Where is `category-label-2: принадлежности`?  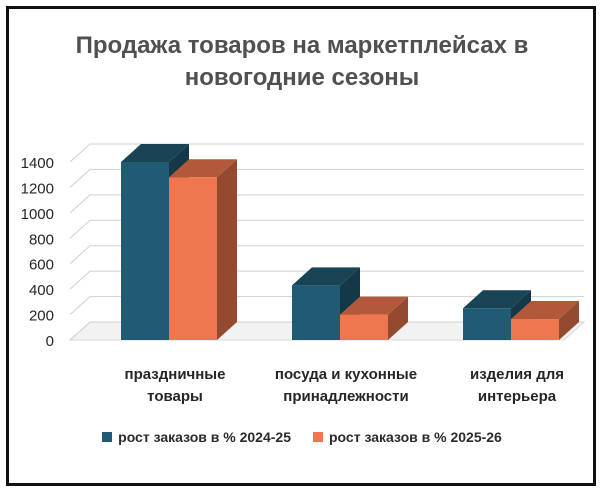
category-label-2: принадлежности is located at coordinates (345, 396).